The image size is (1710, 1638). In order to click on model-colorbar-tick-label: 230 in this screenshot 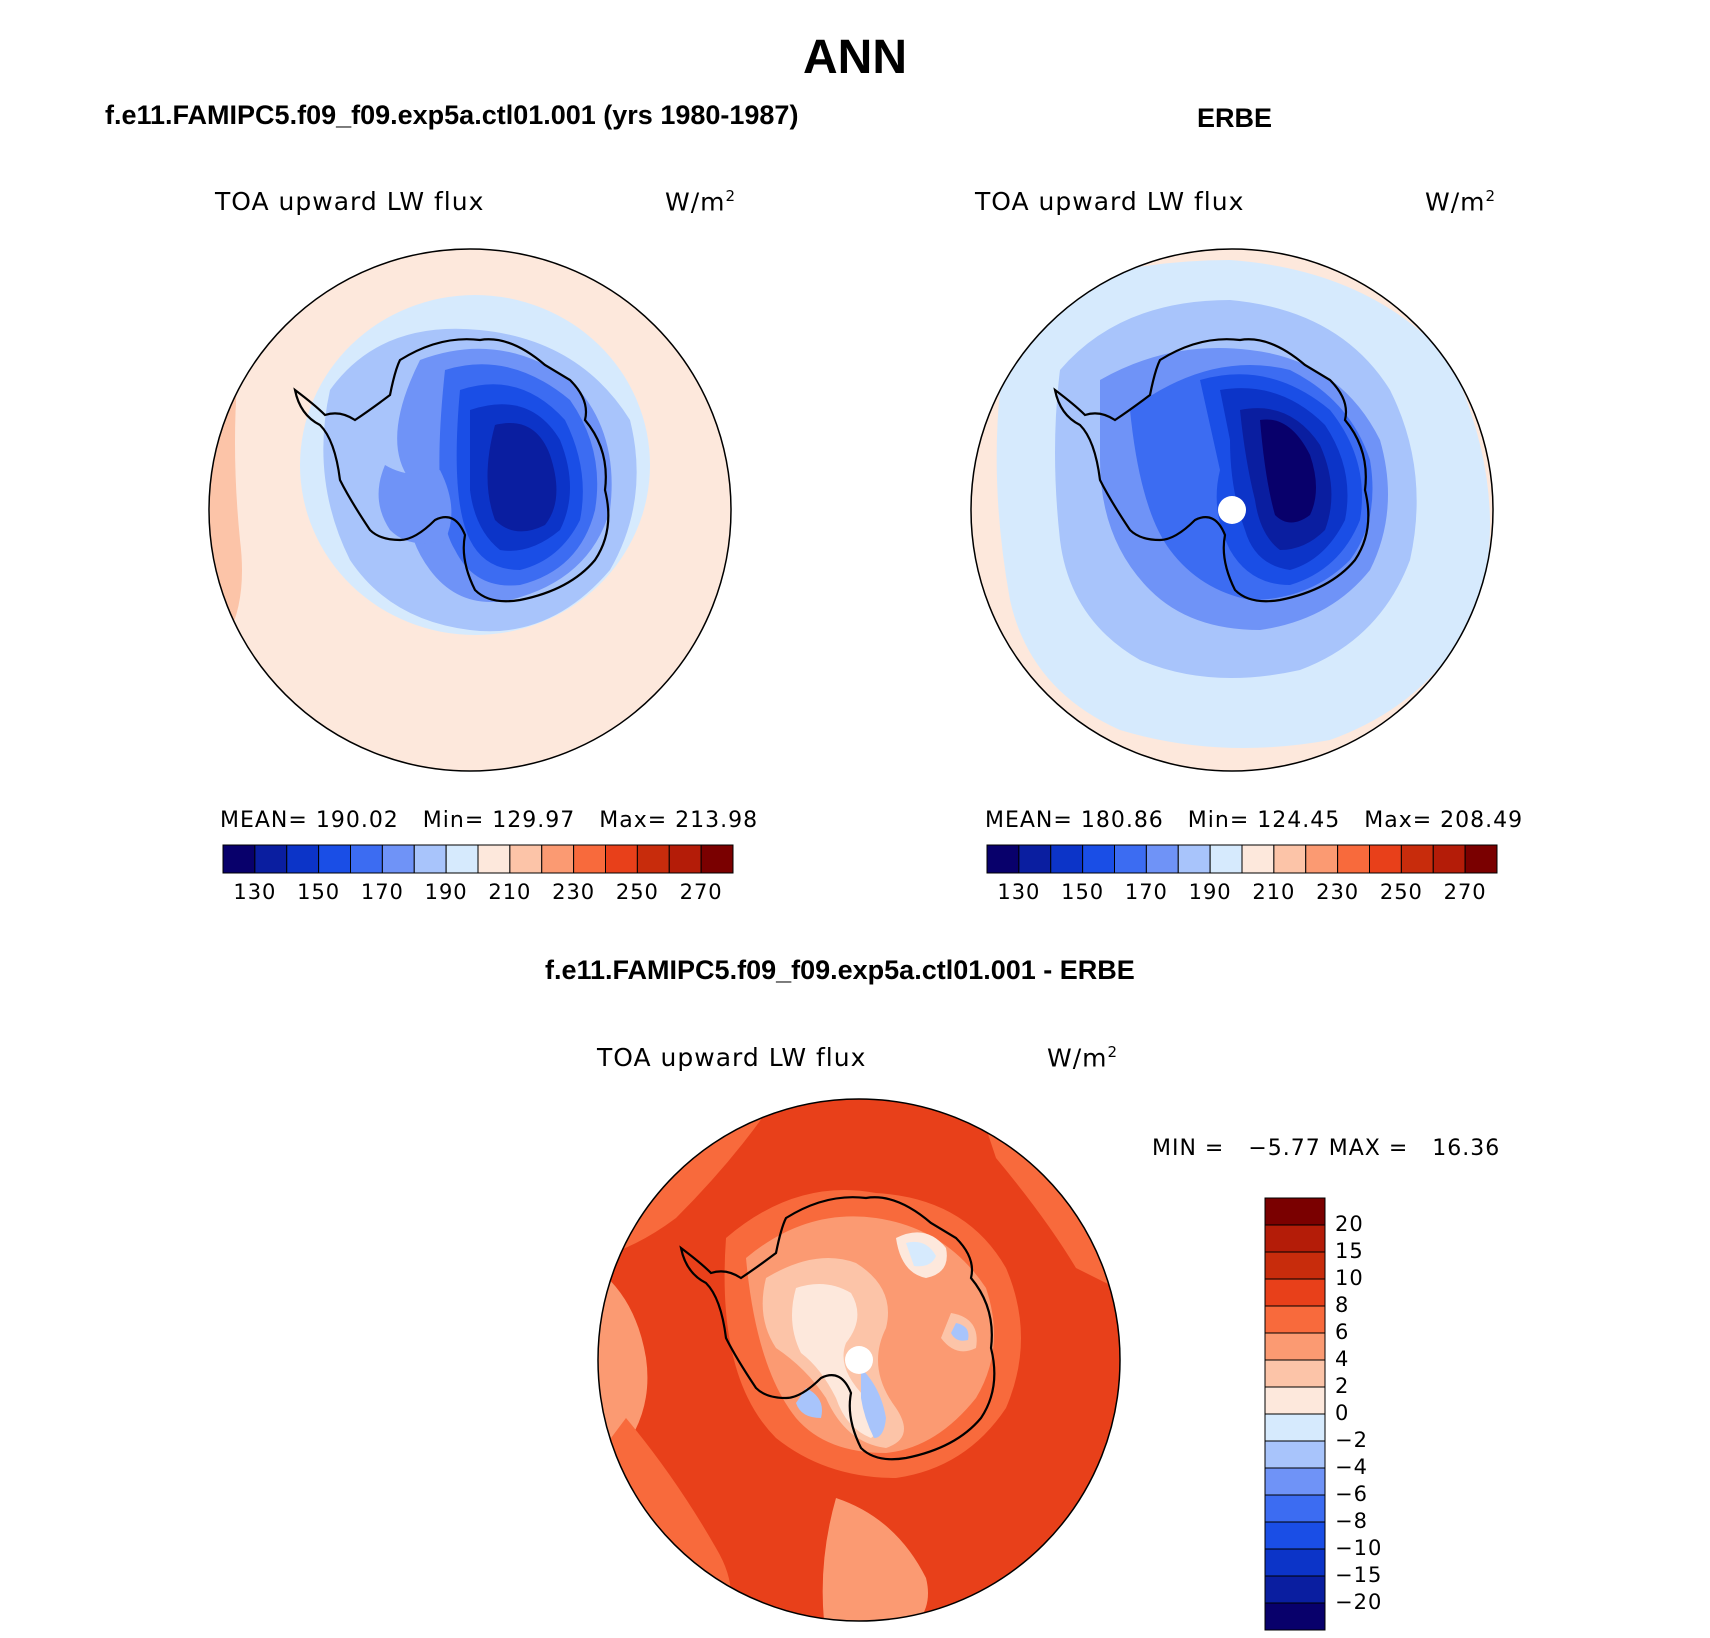, I will do `click(574, 892)`.